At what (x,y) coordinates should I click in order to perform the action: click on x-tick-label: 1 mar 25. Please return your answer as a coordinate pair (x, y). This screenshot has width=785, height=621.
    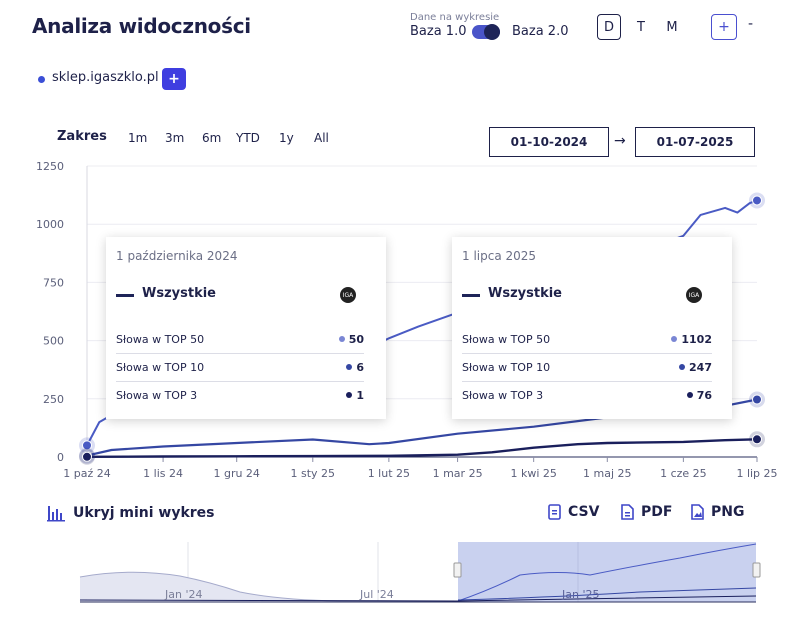
    Looking at the image, I should click on (458, 473).